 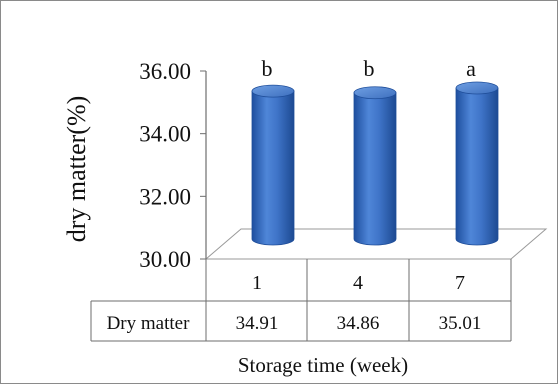 I want to click on table-value: 35.01, so click(x=460, y=323).